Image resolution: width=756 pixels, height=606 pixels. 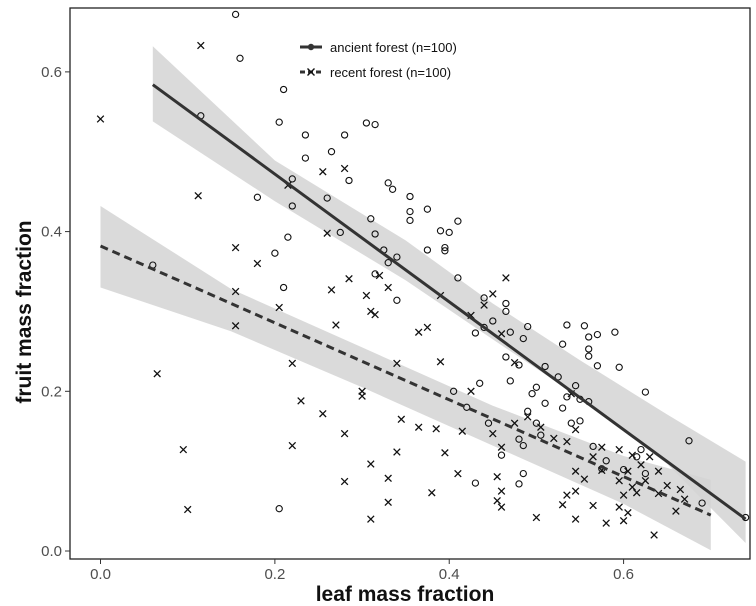 I want to click on legend-label-ancient: ancient forest (n=100), so click(x=393, y=47).